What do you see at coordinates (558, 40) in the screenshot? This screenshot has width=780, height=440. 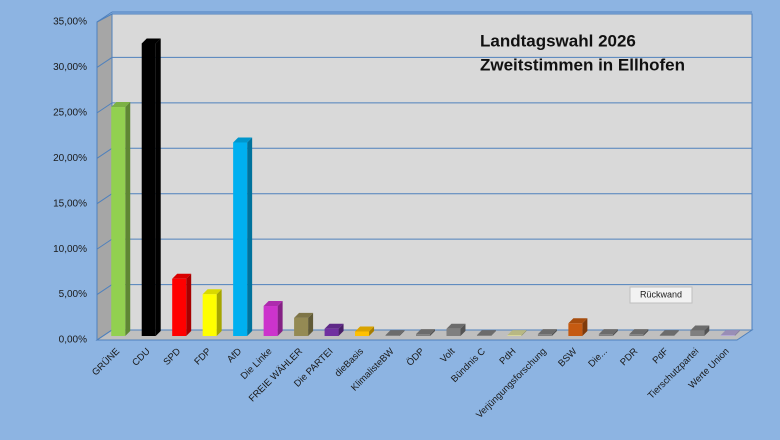 I see `chart-title: Landtagswahl 2026` at bounding box center [558, 40].